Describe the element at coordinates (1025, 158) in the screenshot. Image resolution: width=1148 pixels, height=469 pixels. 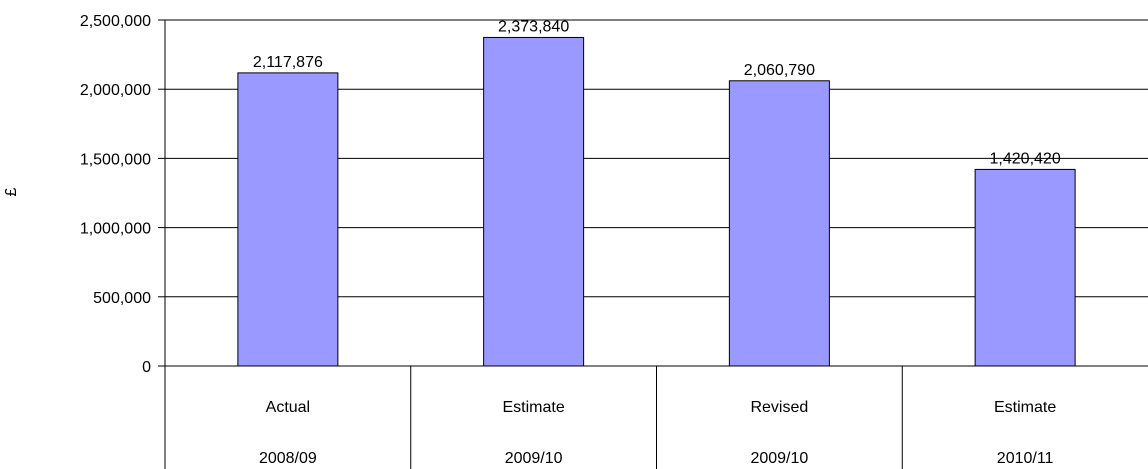
I see `bar-value-label: 1,420,420` at that location.